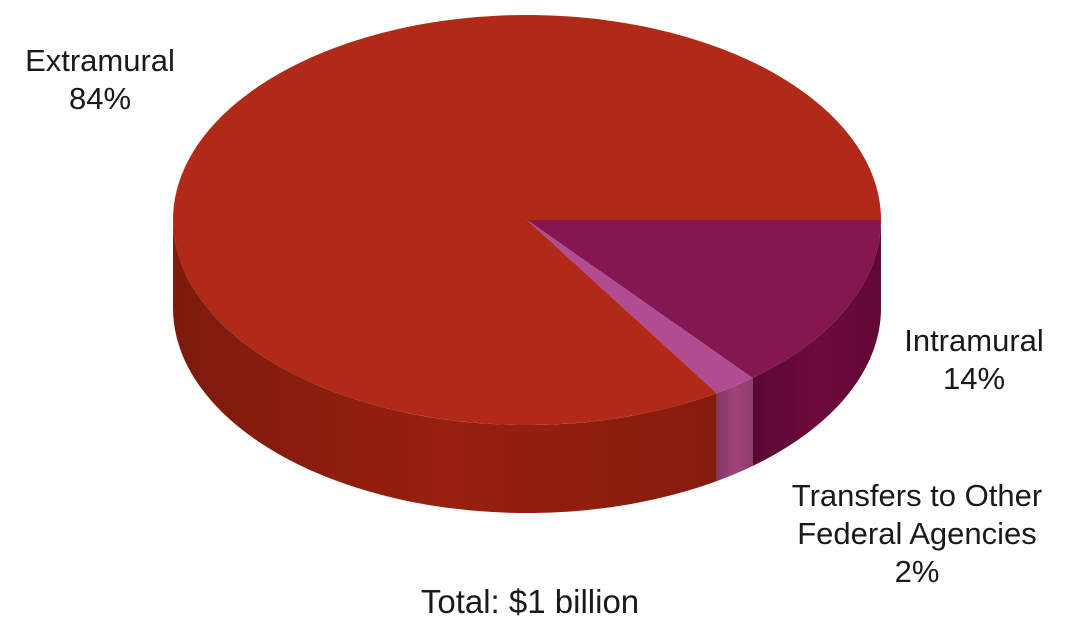 The image size is (1066, 619). I want to click on slice-name-transfers-line1: Transfers to Other, so click(917, 495).